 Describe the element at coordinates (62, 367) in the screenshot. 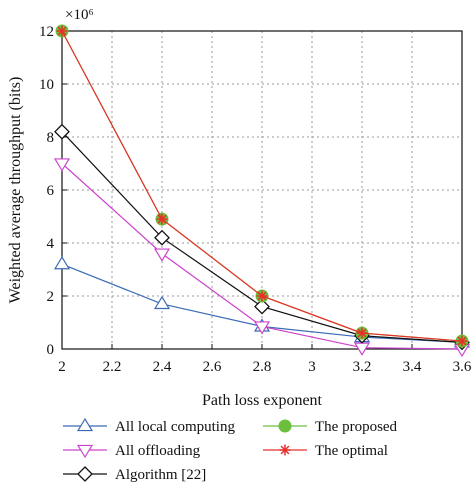

I see `x-tick-label: 2` at that location.